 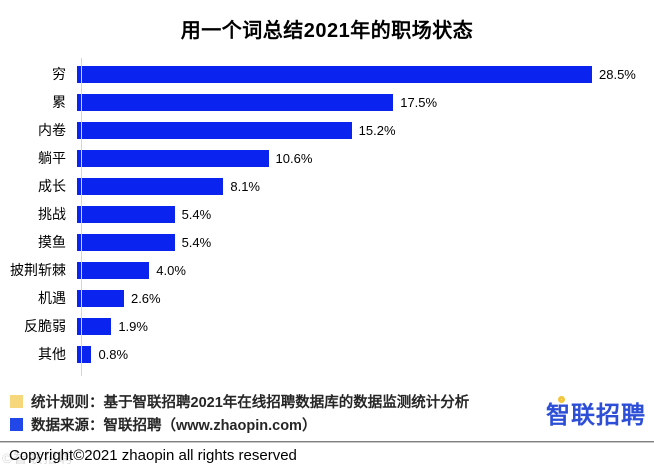 What do you see at coordinates (113, 354) in the screenshot?
I see `value-label: 0.8%` at bounding box center [113, 354].